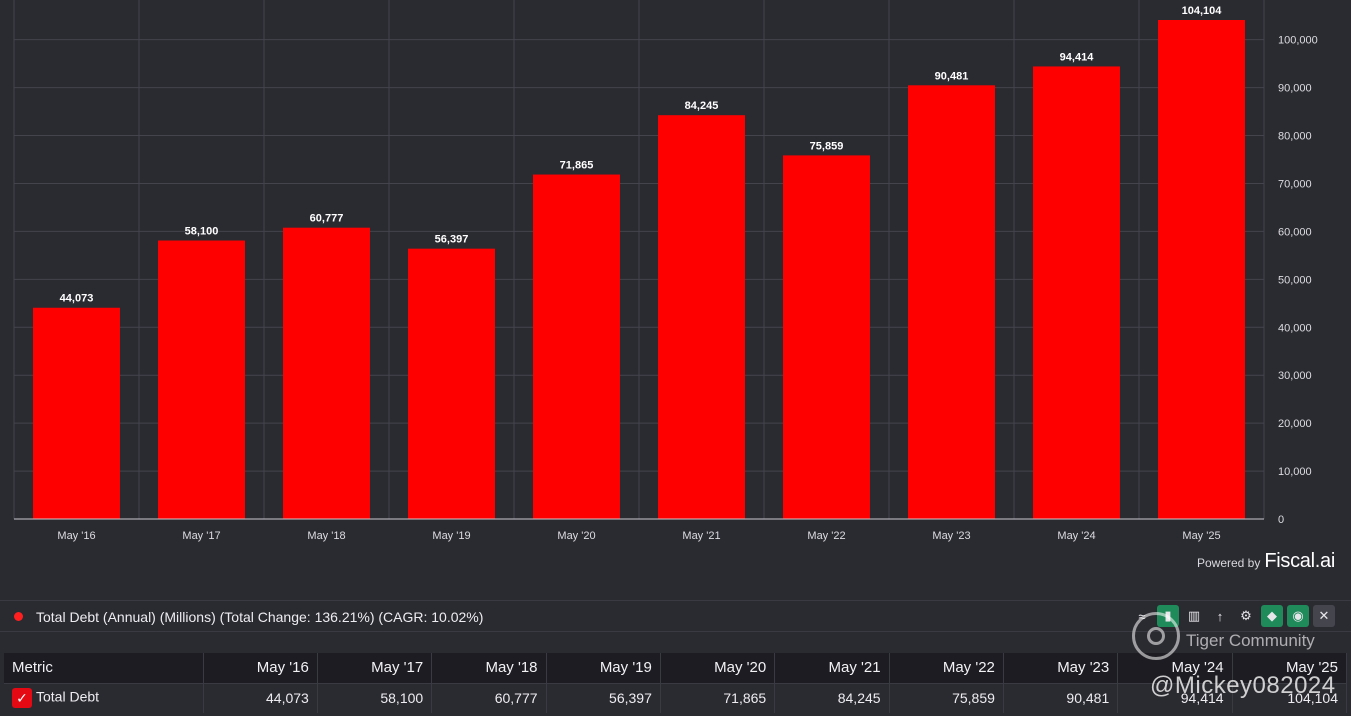 This screenshot has width=1351, height=716. Describe the element at coordinates (1156, 636) in the screenshot. I see `tiger-logo-icon` at that location.